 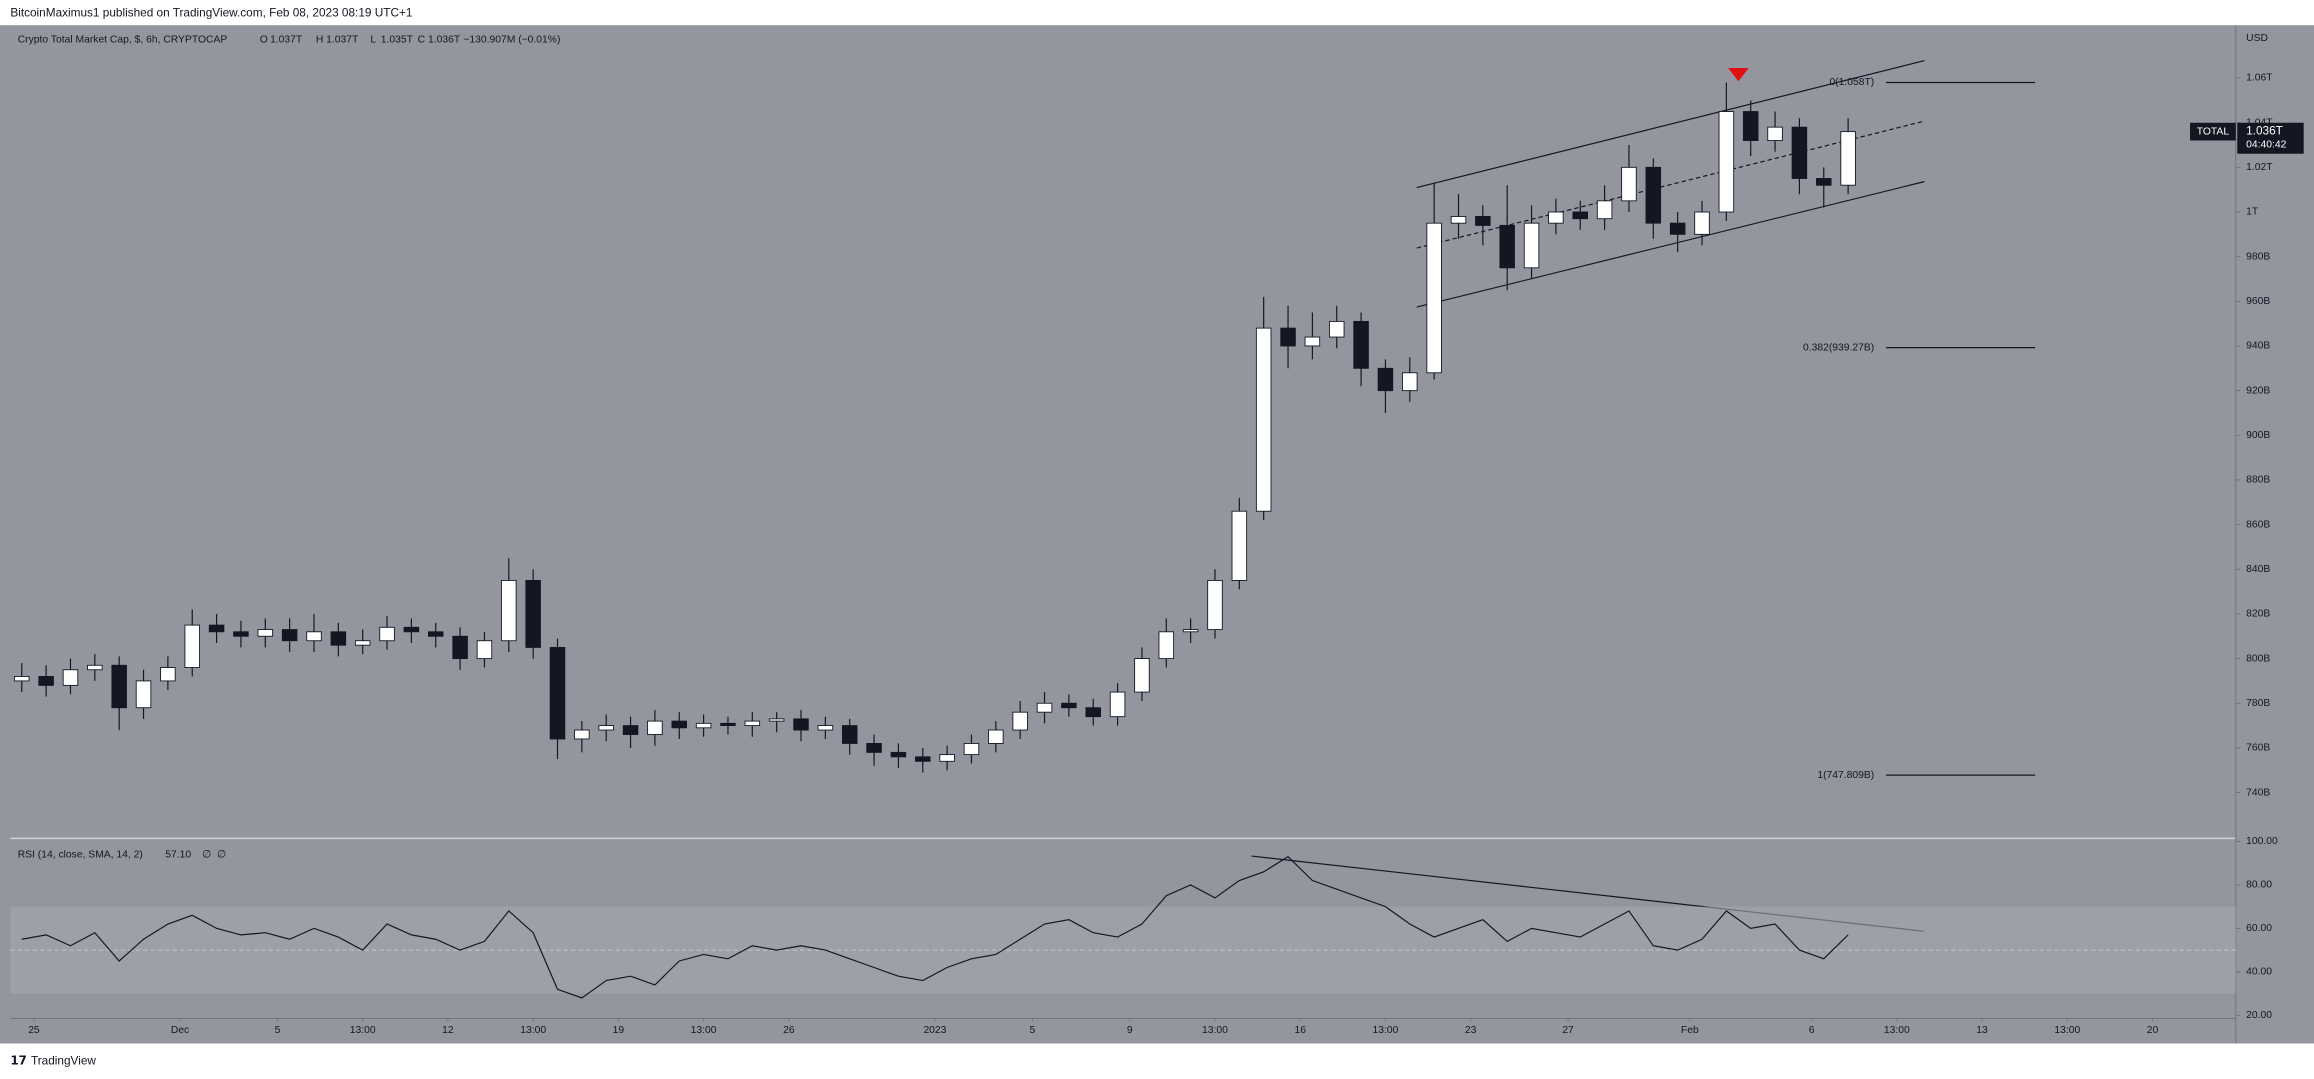 I want to click on channel-lower, so click(x=1670, y=244).